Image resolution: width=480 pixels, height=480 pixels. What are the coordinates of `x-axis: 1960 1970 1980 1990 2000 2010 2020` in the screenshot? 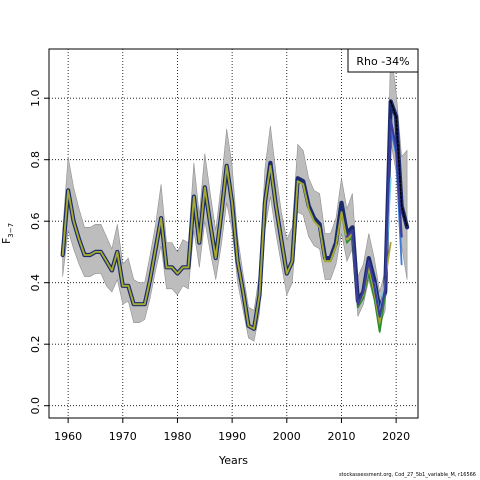 It's located at (232, 430).